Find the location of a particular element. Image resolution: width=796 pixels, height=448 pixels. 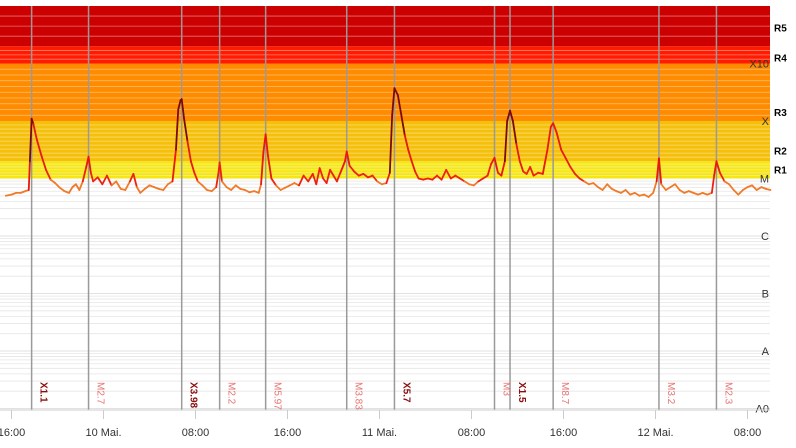

r-label-r1: R1 is located at coordinates (780, 170).